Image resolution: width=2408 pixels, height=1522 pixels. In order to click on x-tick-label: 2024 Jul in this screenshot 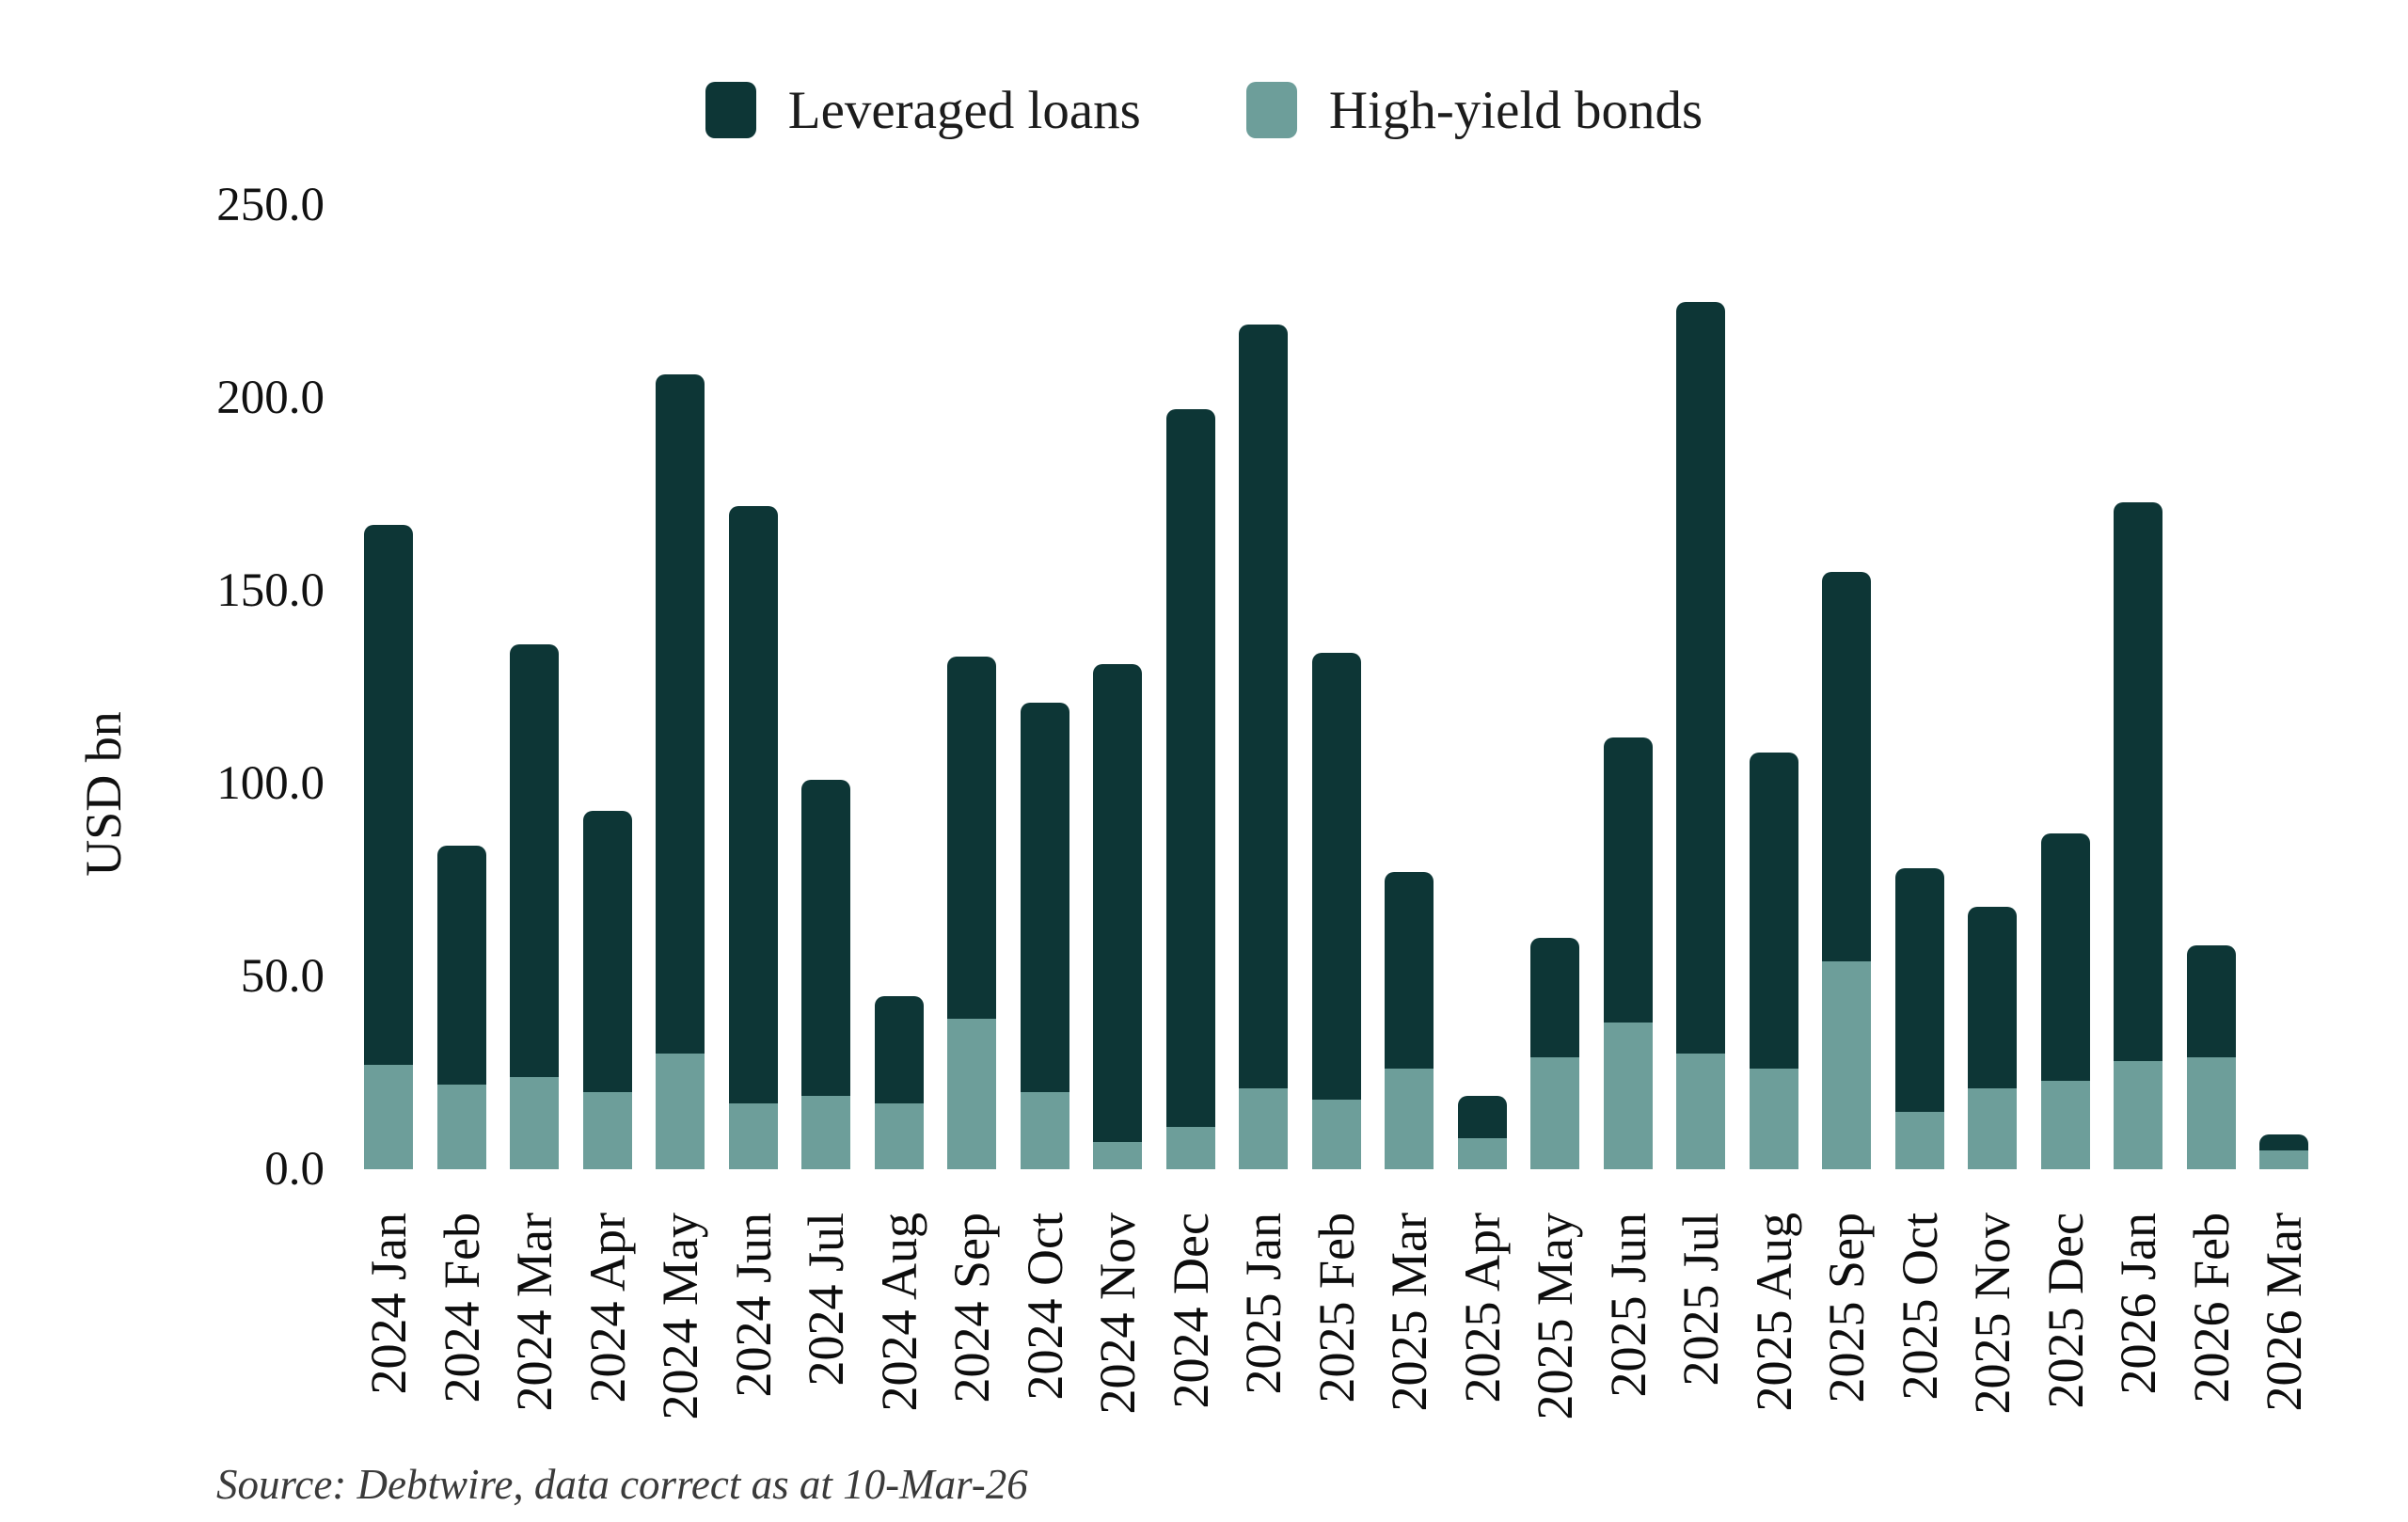, I will do `click(826, 1300)`.